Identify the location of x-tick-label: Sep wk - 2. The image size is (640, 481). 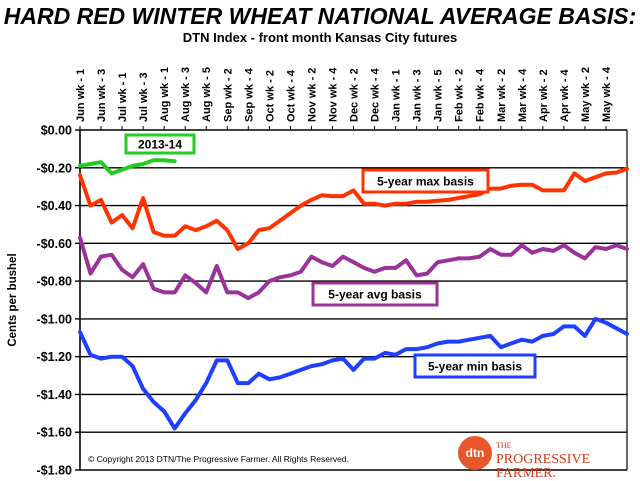
(228, 95).